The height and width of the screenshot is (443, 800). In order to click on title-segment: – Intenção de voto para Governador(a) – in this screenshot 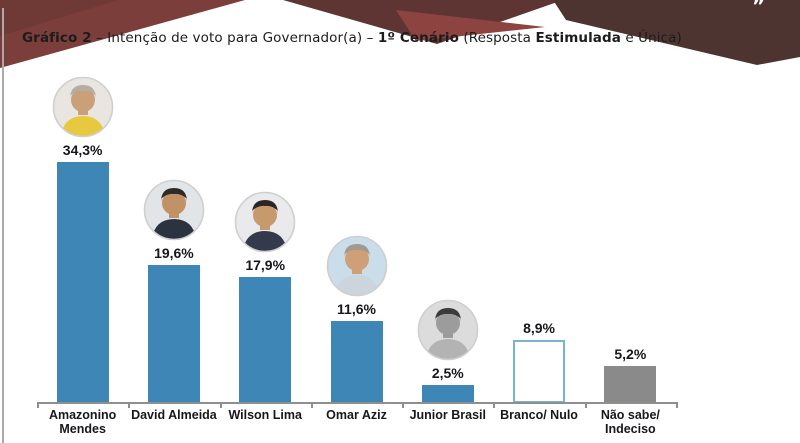, I will do `click(234, 38)`.